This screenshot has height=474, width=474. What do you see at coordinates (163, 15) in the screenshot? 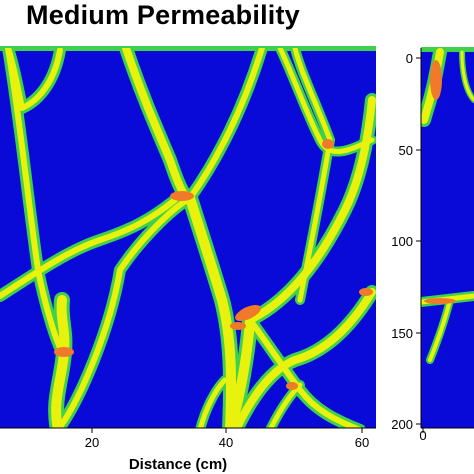
I see `figure-title: Medium Permeability` at bounding box center [163, 15].